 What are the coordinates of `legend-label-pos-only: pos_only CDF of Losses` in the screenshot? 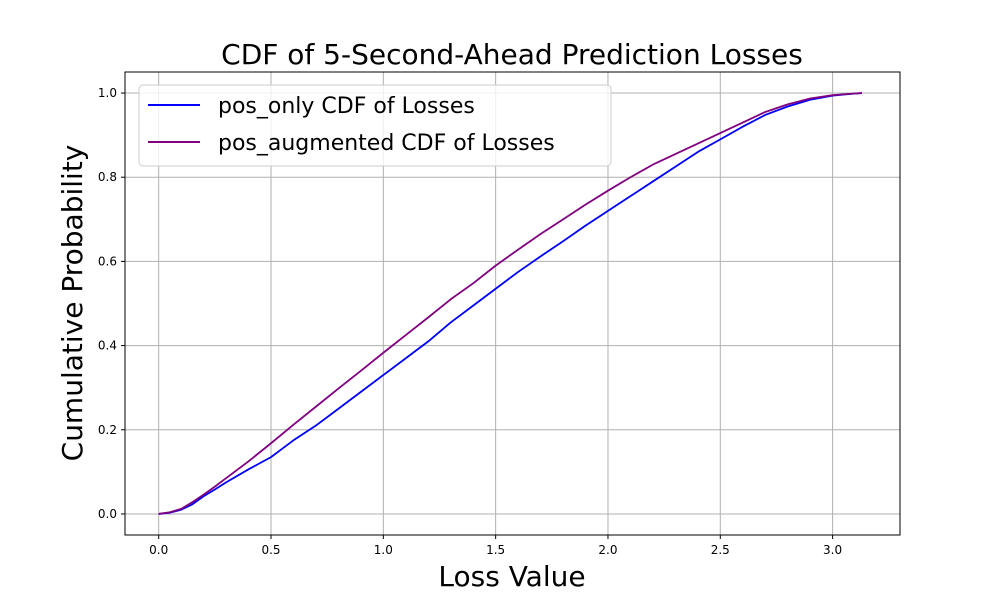 It's located at (346, 106).